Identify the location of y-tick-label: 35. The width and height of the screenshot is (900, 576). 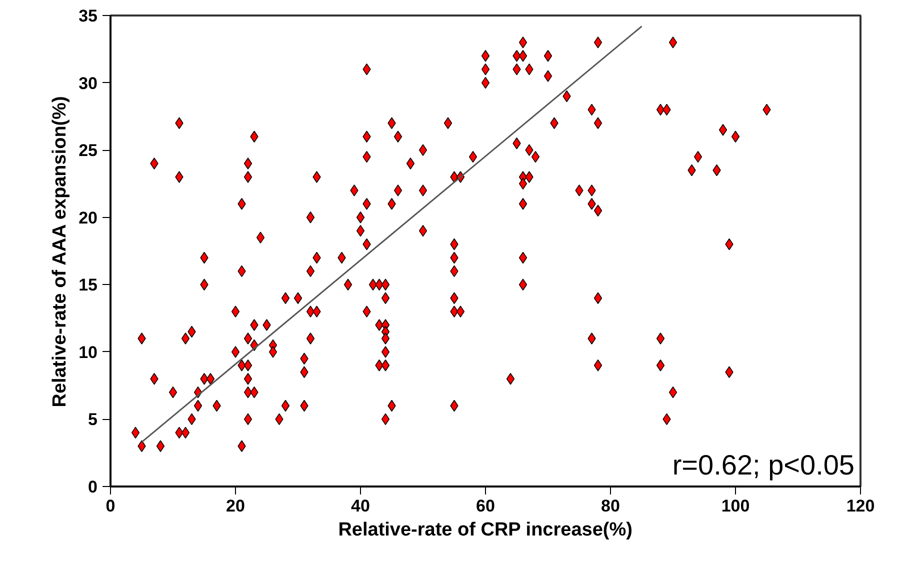
(88, 16).